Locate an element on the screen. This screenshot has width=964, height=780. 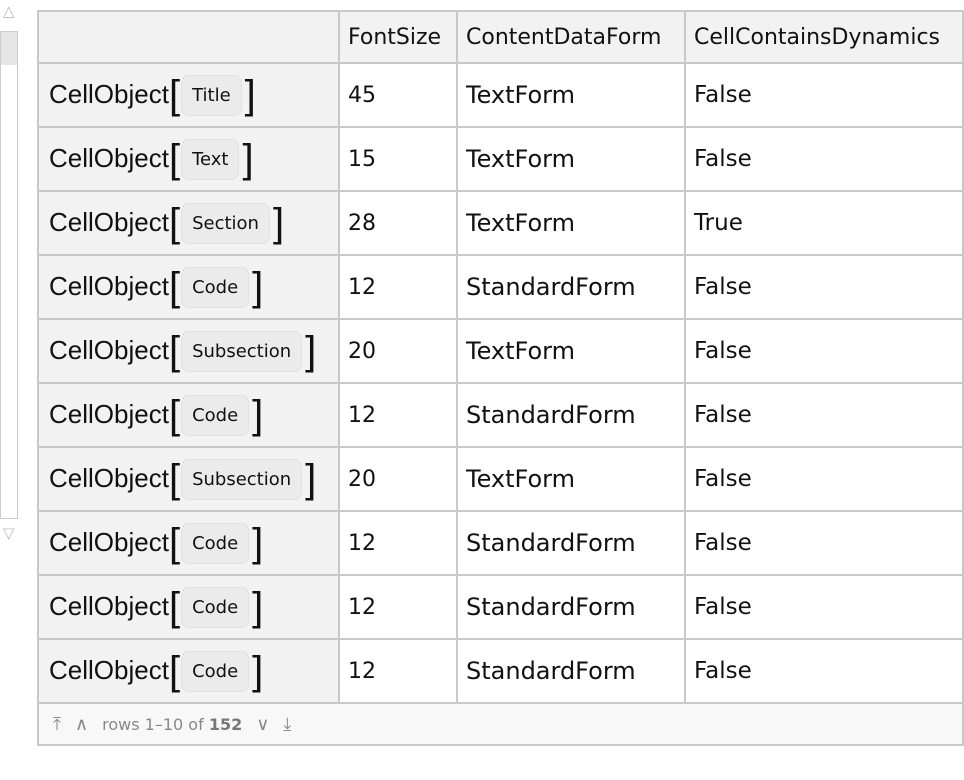
cell-contains-dynamics-cell: True is located at coordinates (823, 223).